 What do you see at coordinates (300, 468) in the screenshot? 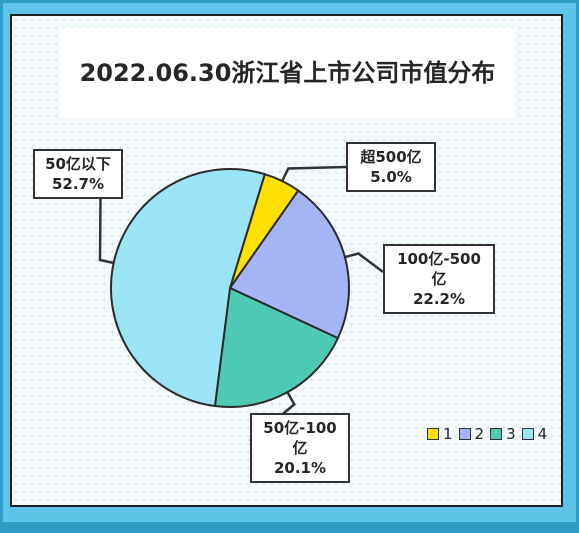
I see `slice-percent: 20.1%` at bounding box center [300, 468].